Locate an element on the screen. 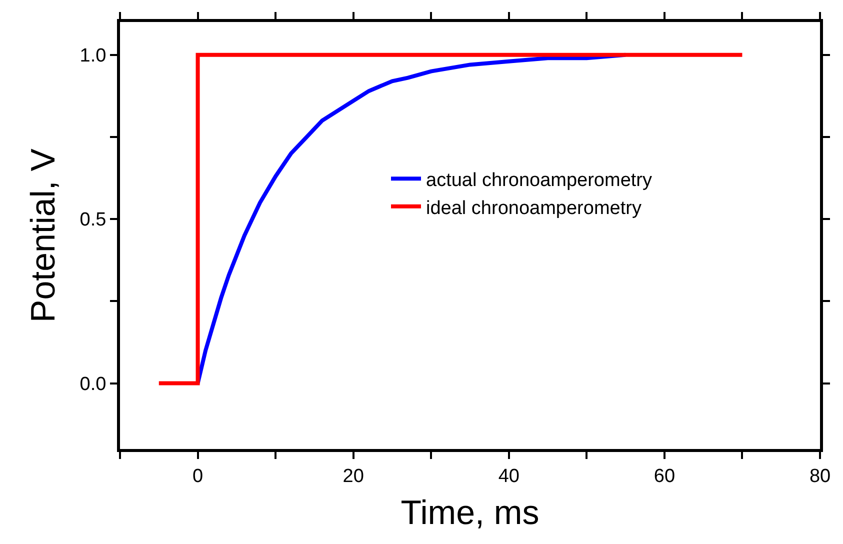  x-tick-label: 20 is located at coordinates (353, 476).